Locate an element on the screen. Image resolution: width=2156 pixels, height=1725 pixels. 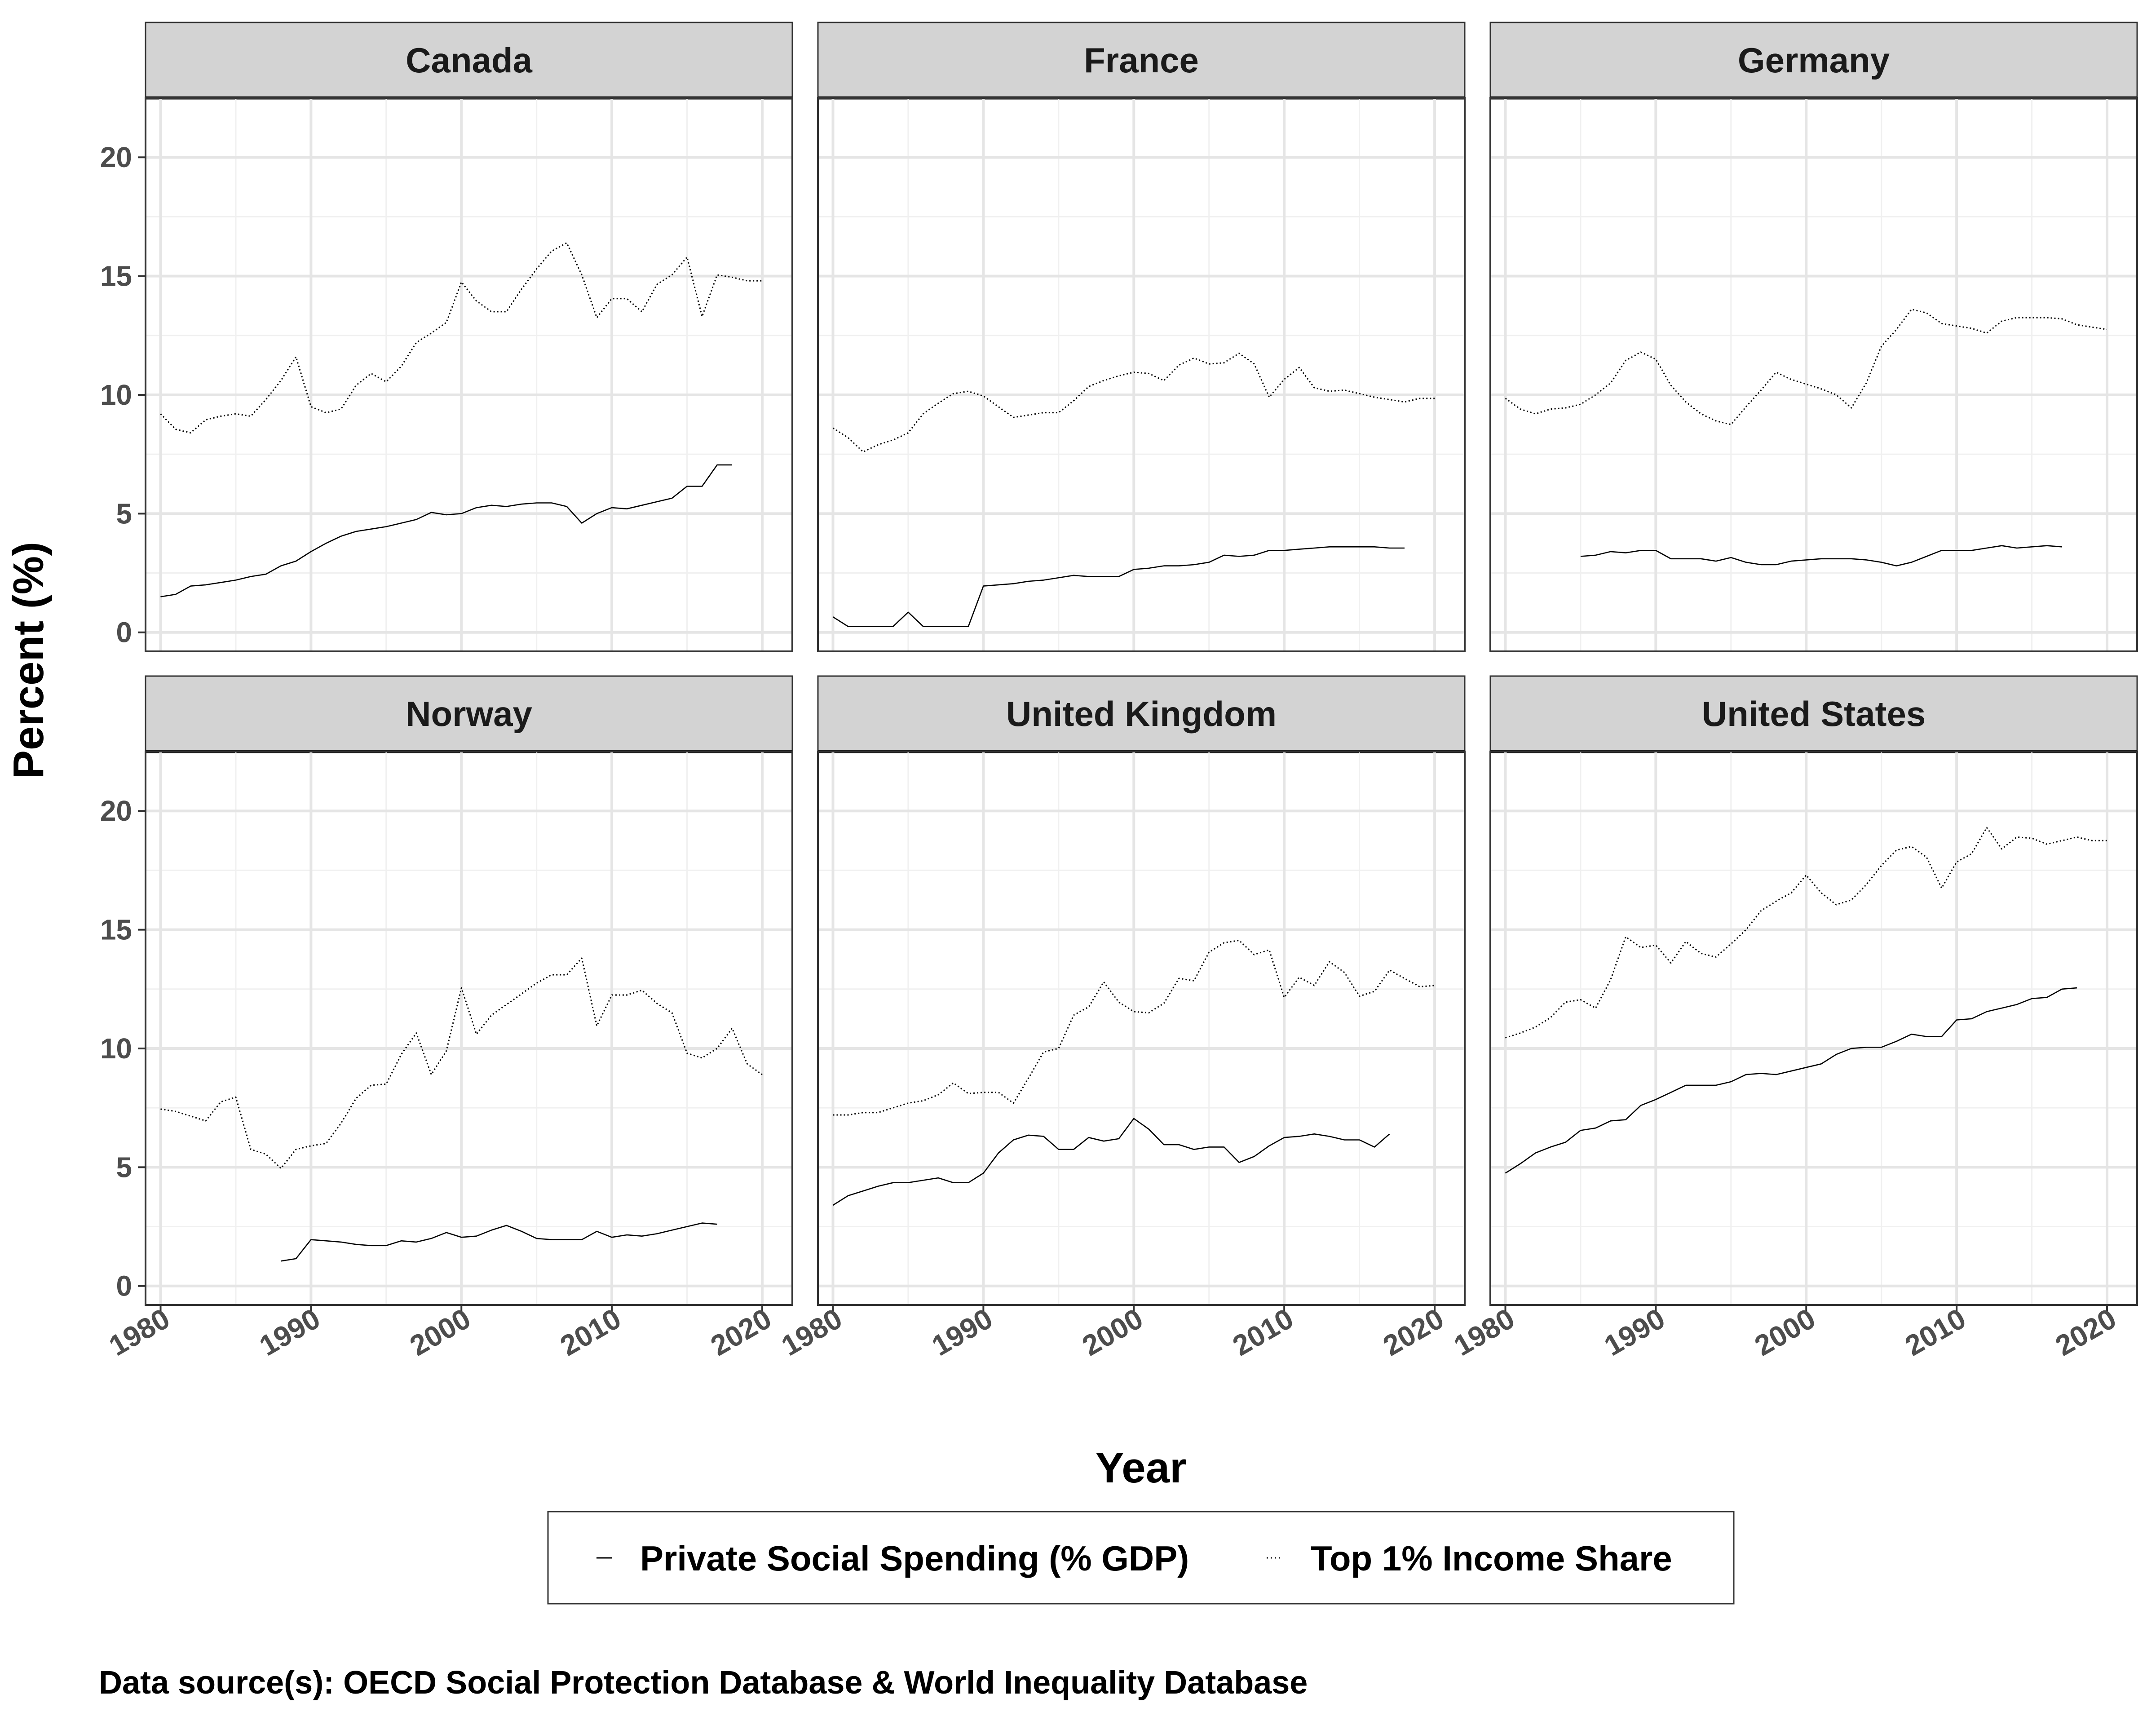
panel-germany: Germany is located at coordinates (1813, 337).